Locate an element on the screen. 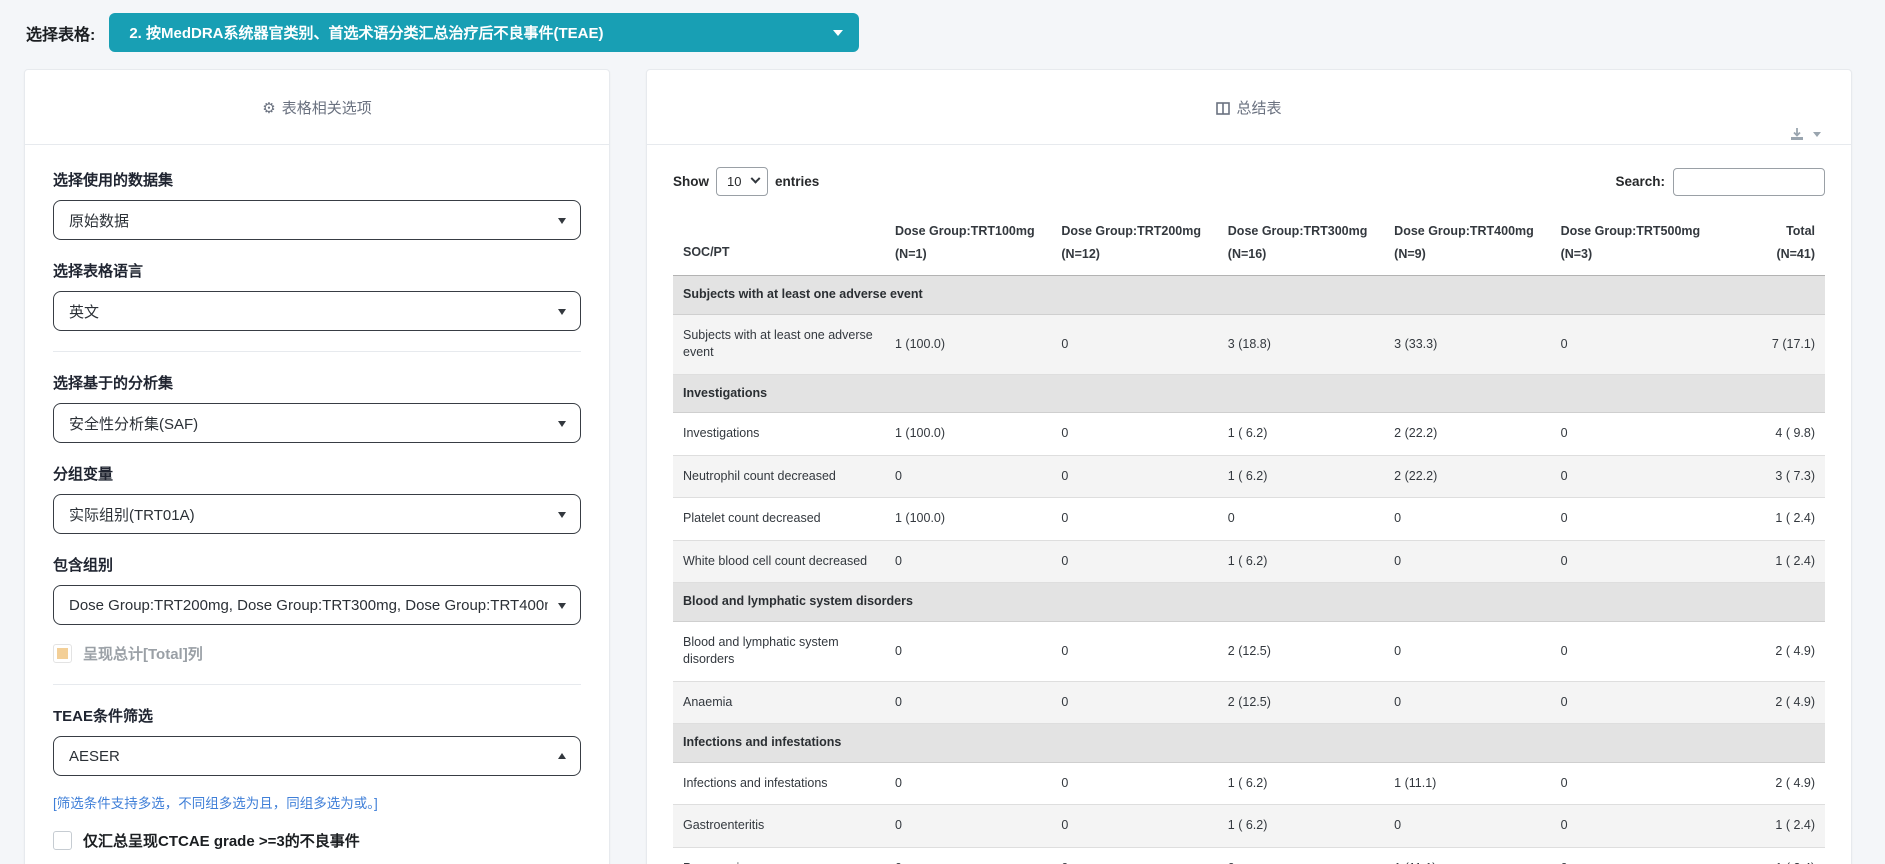 This screenshot has height=864, width=1885. column-header: Dose Group:TRT500mg (N=3) is located at coordinates (1633, 244).